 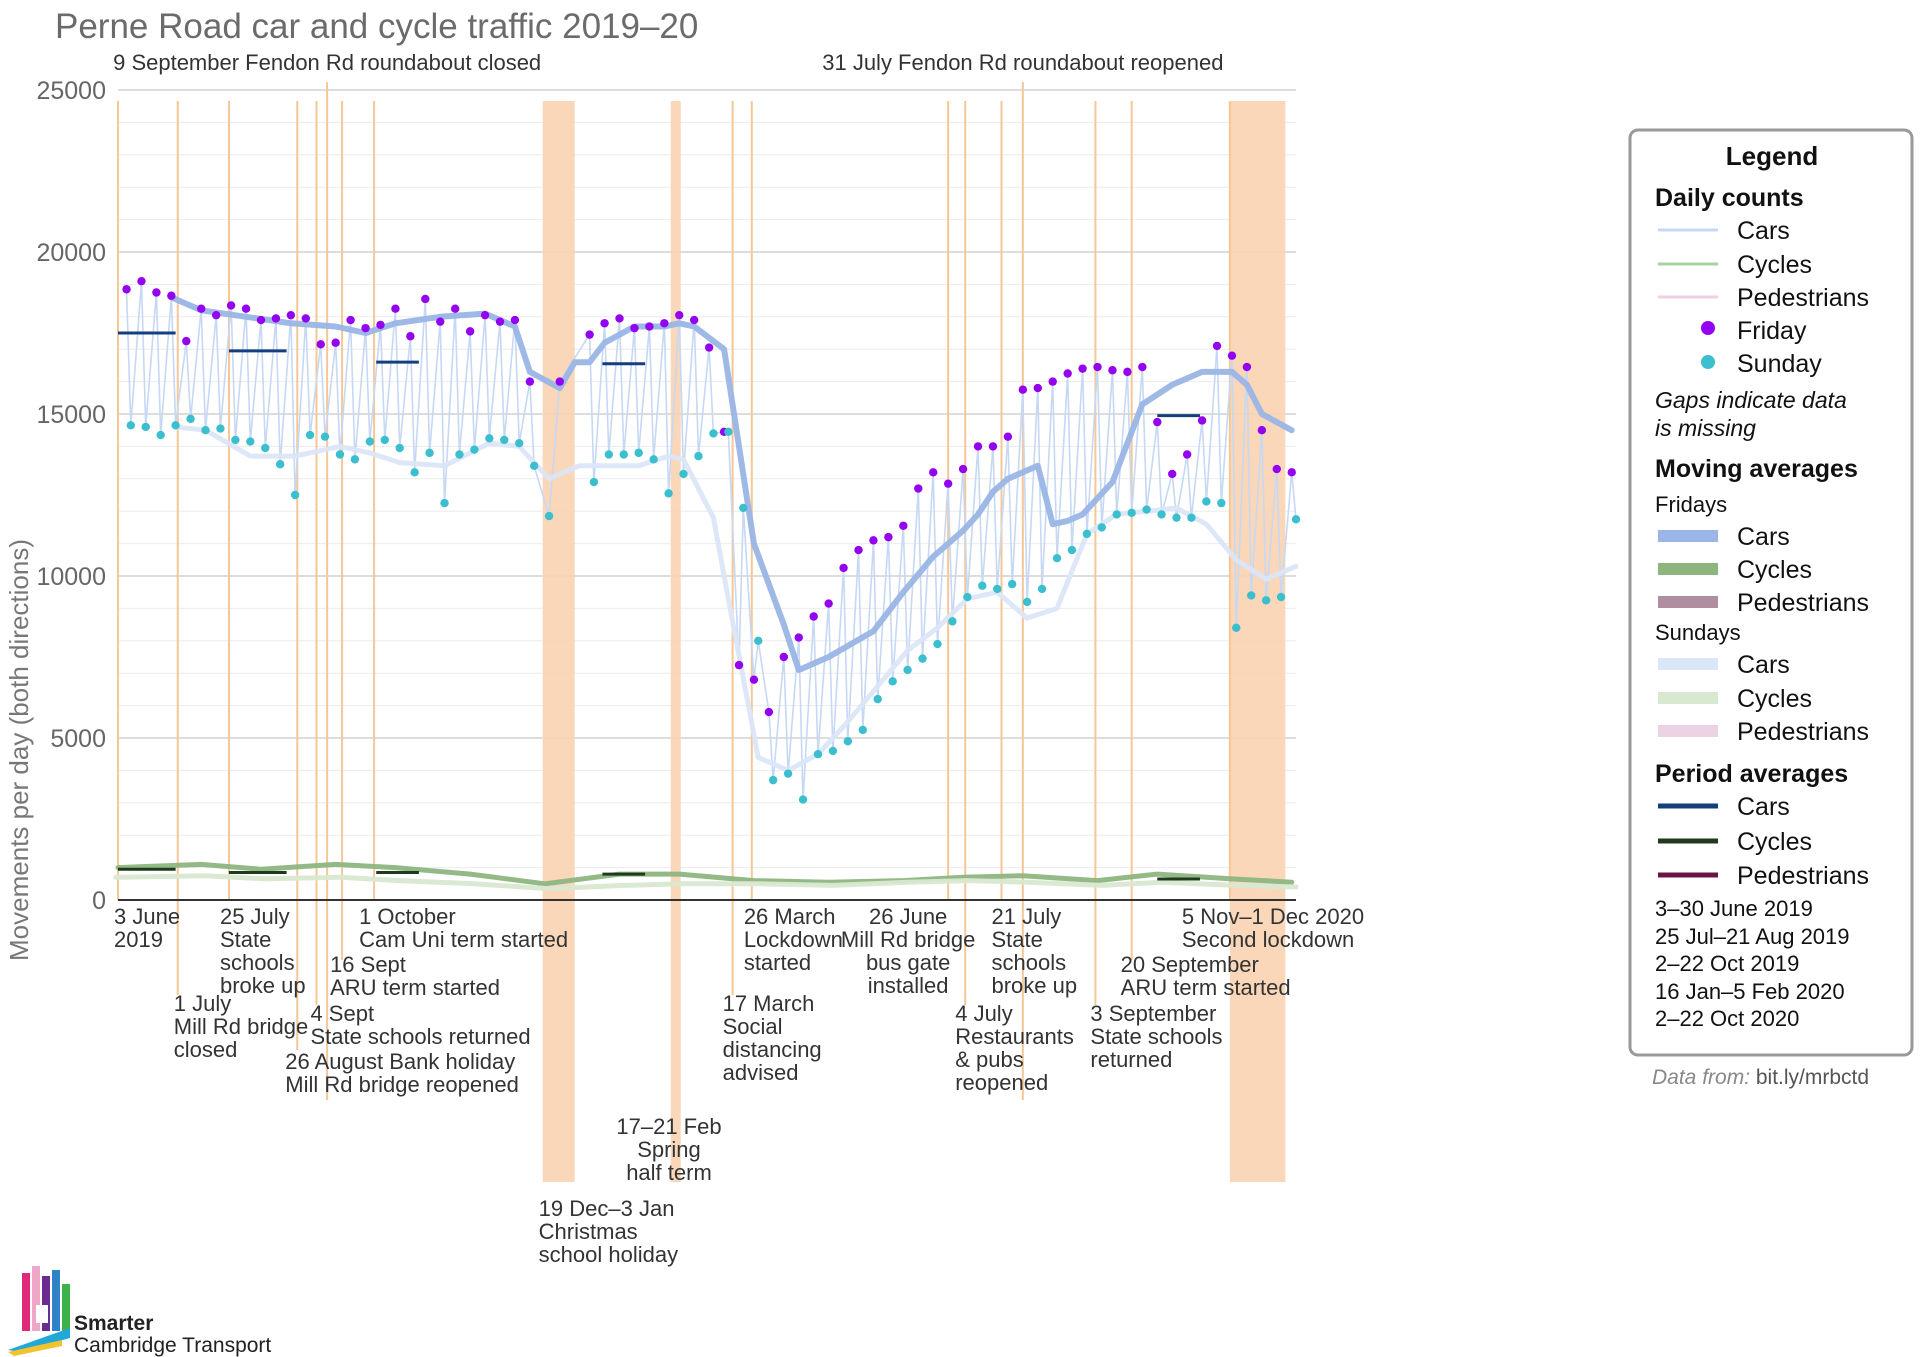 I want to click on event-label-line: closed, so click(x=206, y=1049).